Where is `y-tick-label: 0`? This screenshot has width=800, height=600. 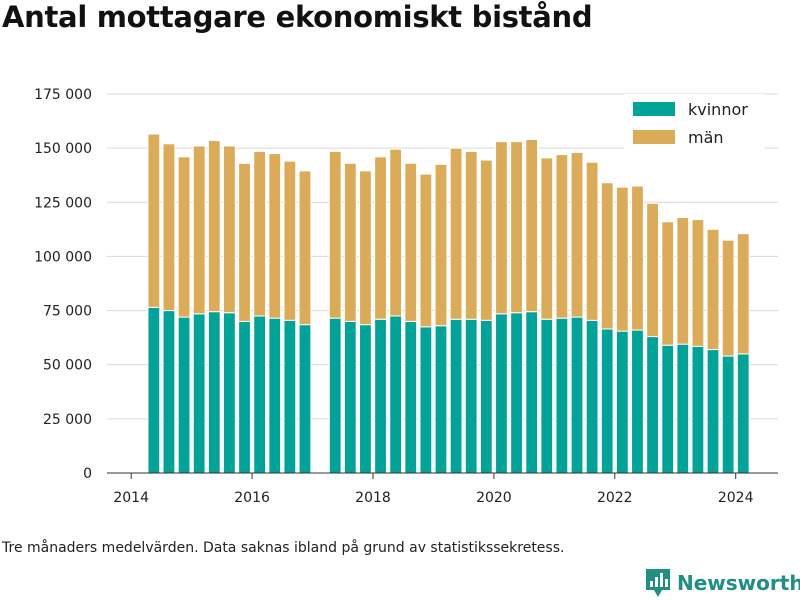
y-tick-label: 0 is located at coordinates (87, 474).